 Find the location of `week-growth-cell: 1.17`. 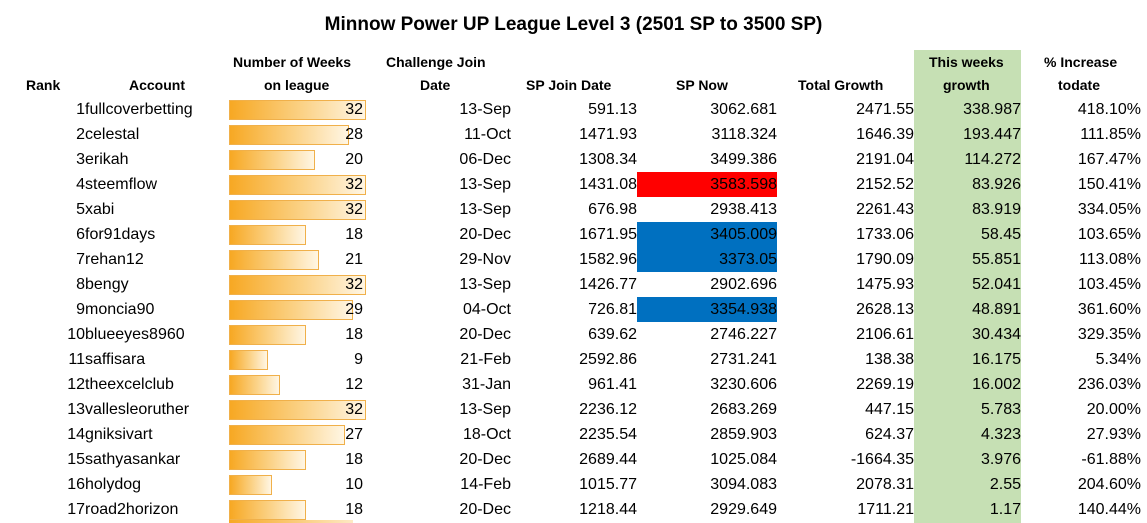

week-growth-cell: 1.17 is located at coordinates (1005, 509).